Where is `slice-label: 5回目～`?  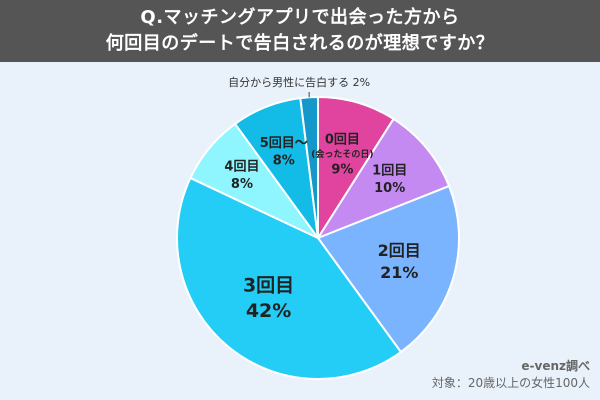
slice-label: 5回目～ is located at coordinates (284, 143).